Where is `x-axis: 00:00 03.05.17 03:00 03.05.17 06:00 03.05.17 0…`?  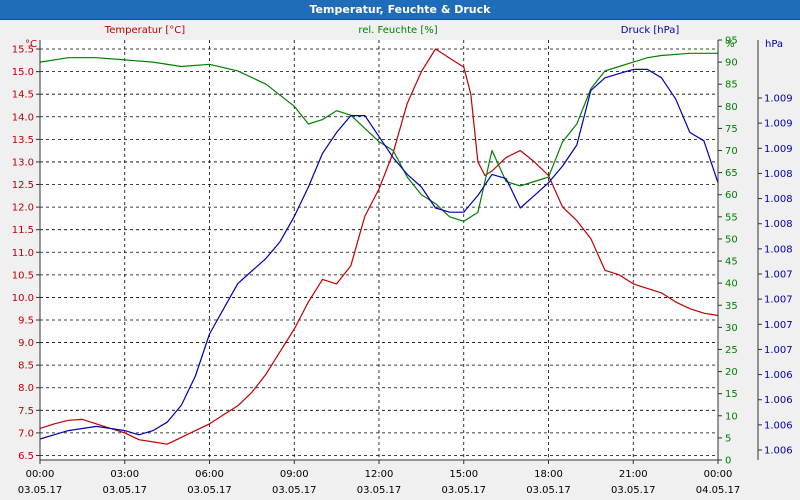 x-axis: 00:00 03.05.17 03:00 03.05.17 06:00 03.05.17 0… is located at coordinates (379, 478).